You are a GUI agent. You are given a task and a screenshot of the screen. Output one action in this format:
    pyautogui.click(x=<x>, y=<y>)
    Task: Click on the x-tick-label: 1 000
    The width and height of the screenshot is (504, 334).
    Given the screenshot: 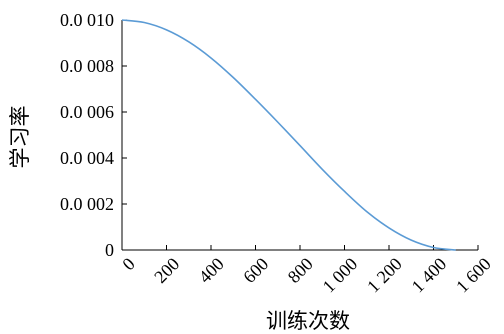 What is the action you would take?
    pyautogui.click(x=340, y=275)
    